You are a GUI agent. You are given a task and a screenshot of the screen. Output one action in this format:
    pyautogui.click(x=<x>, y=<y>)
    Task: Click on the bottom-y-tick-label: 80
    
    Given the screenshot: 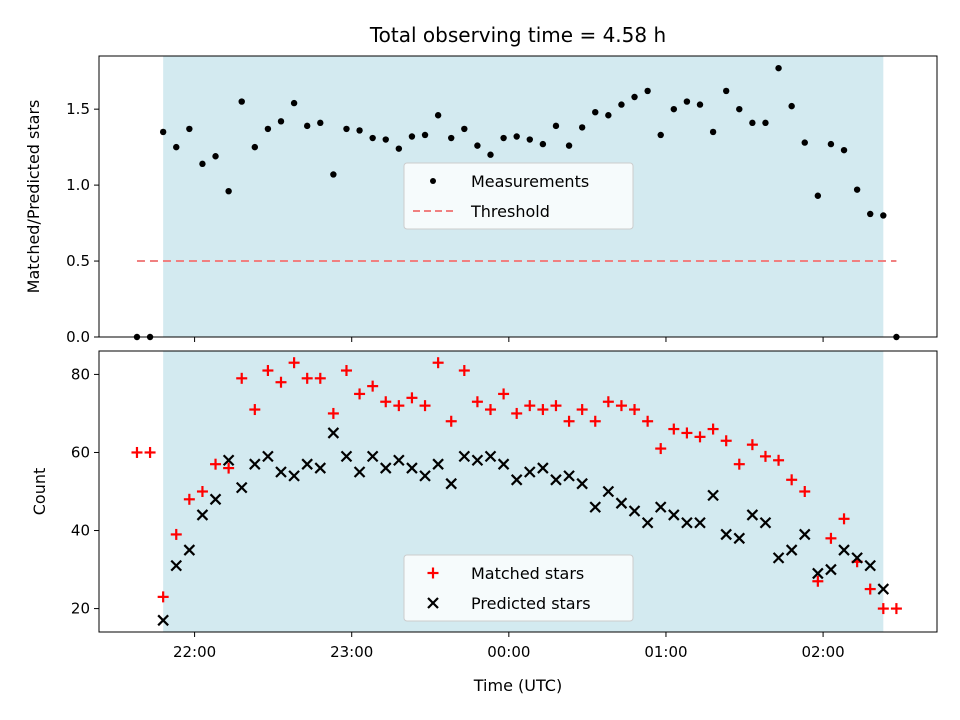 What is the action you would take?
    pyautogui.click(x=80, y=374)
    